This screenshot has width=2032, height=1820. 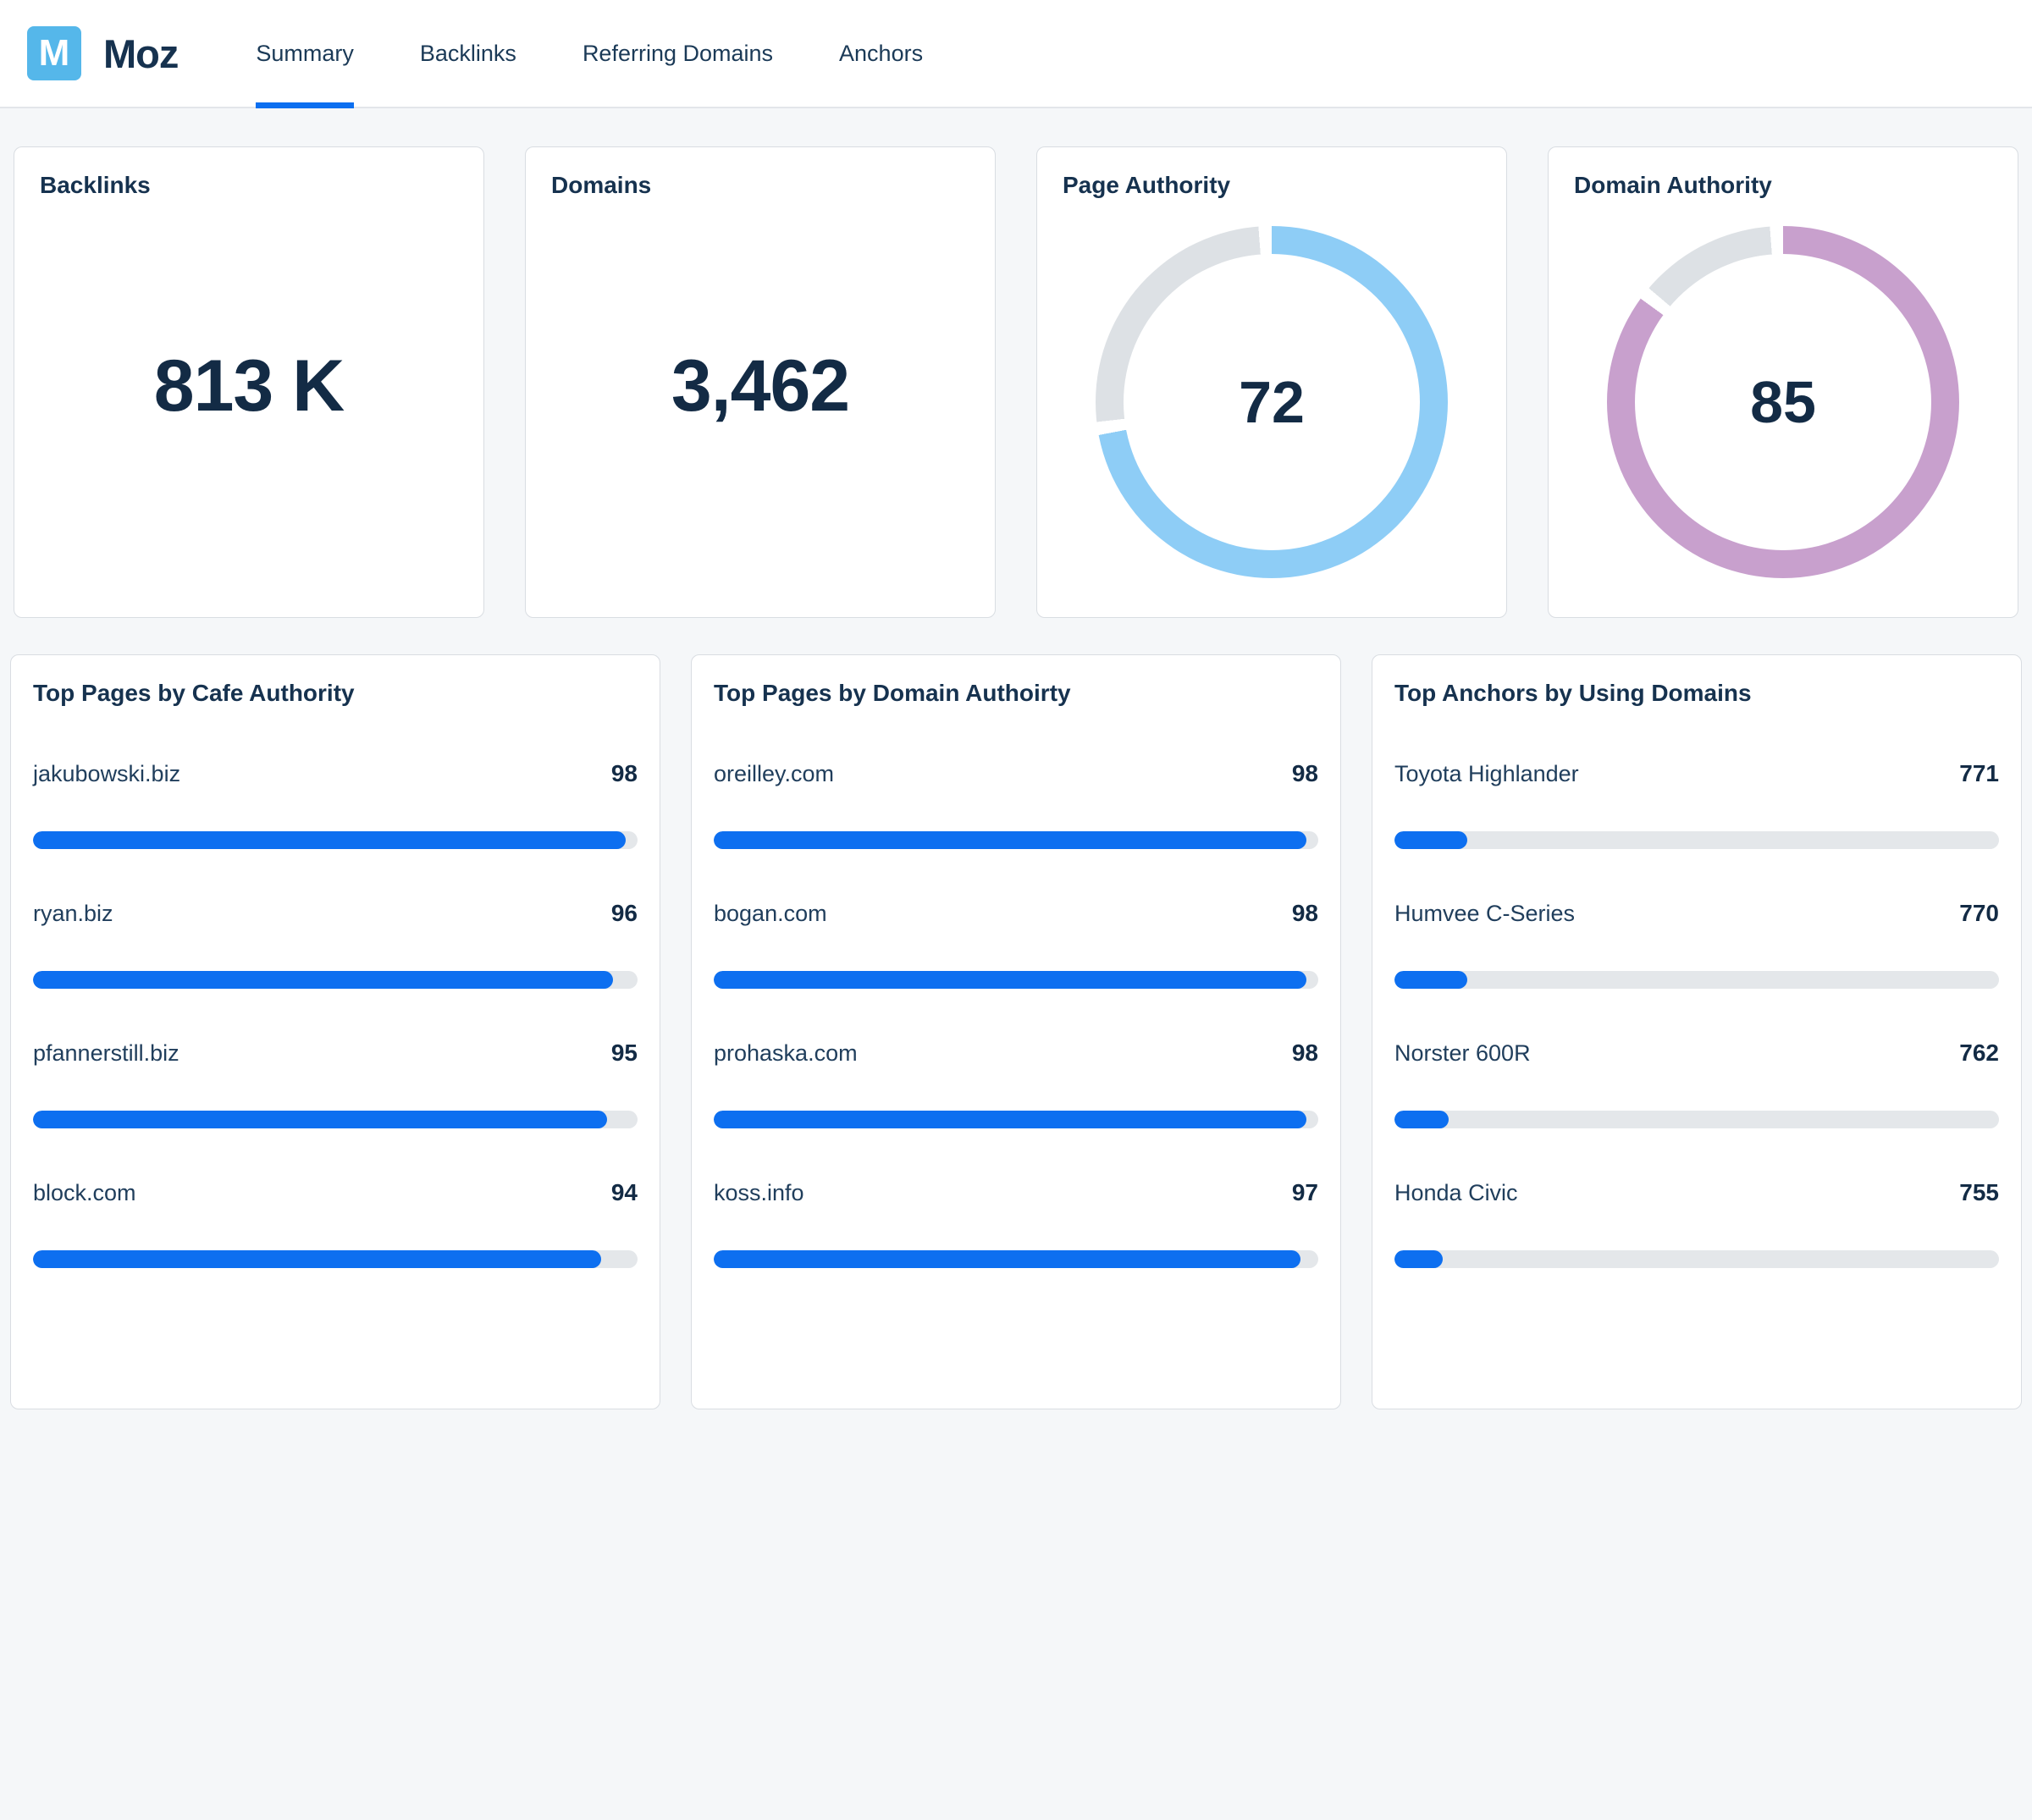 I want to click on page-domain-label: oreilley.com, so click(x=774, y=773).